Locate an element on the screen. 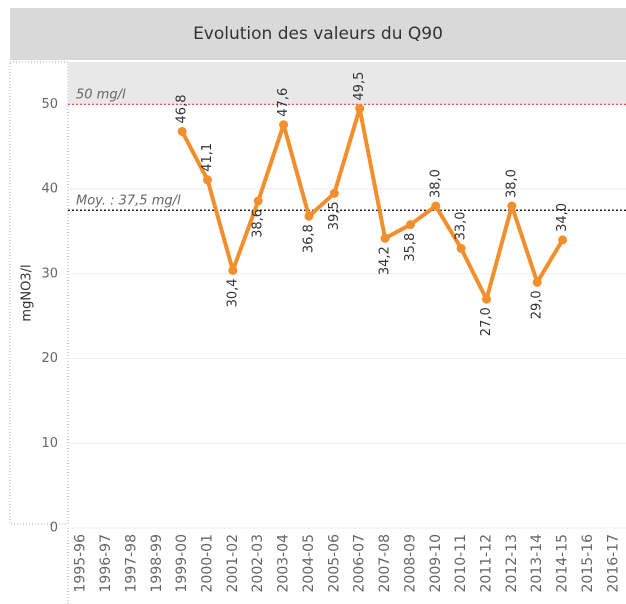  y-tick-label: 50 is located at coordinates (49, 104).